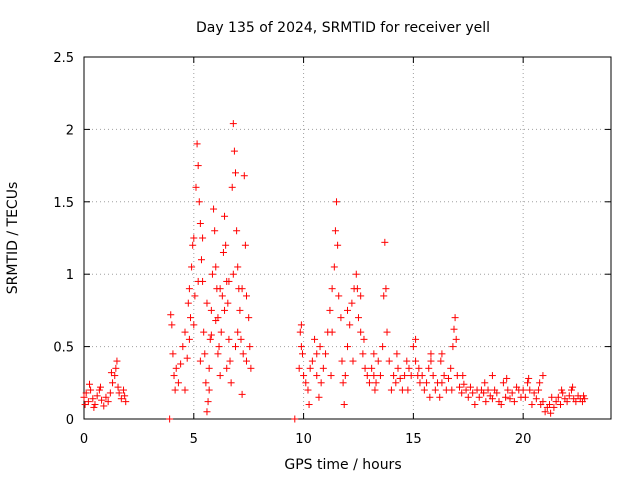  I want to click on y-tick-label: 0.5, so click(63, 348).